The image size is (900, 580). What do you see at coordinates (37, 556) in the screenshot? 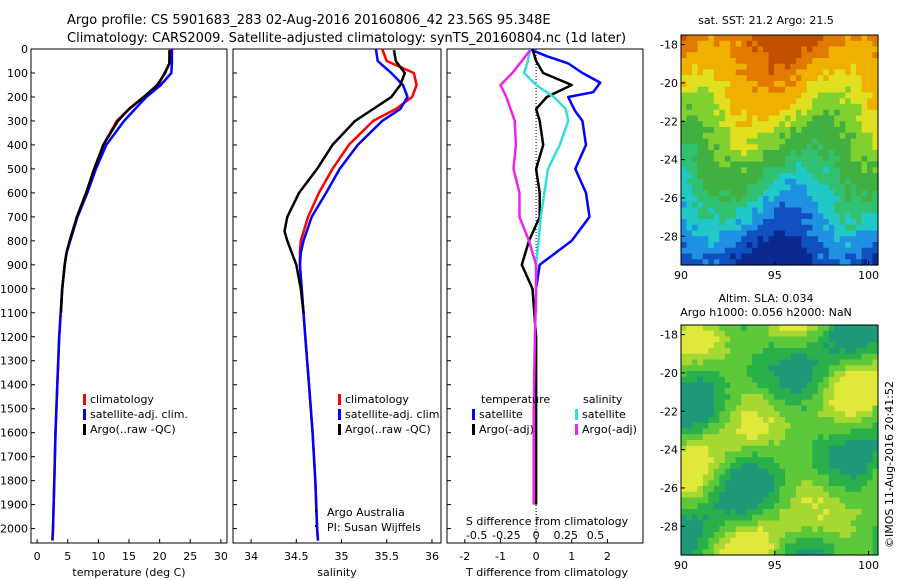
I see `x-tick-label: 0` at bounding box center [37, 556].